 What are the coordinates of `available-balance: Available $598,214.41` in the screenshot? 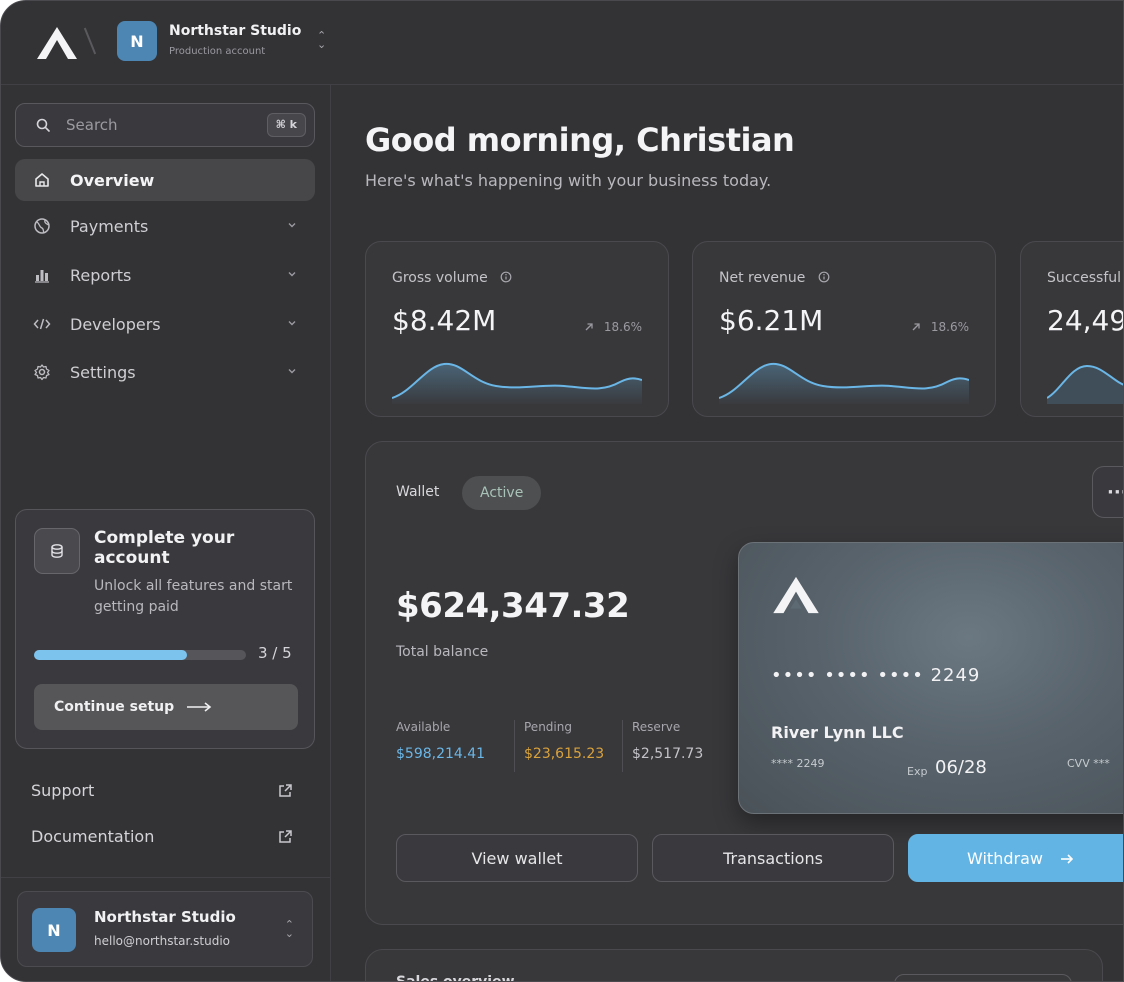 It's located at (440, 741).